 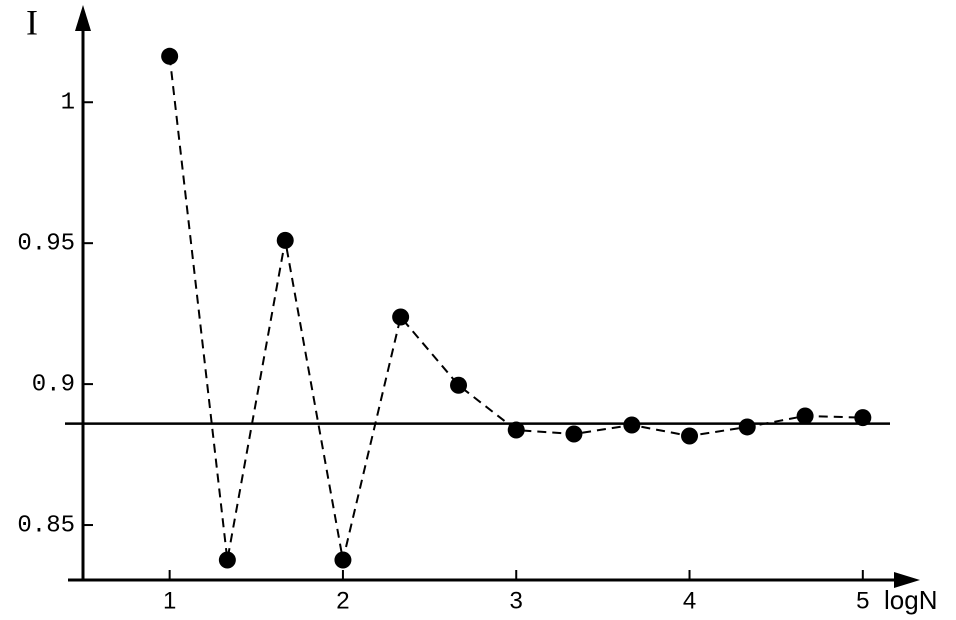 What do you see at coordinates (68, 103) in the screenshot?
I see `y-tick-label: 1` at bounding box center [68, 103].